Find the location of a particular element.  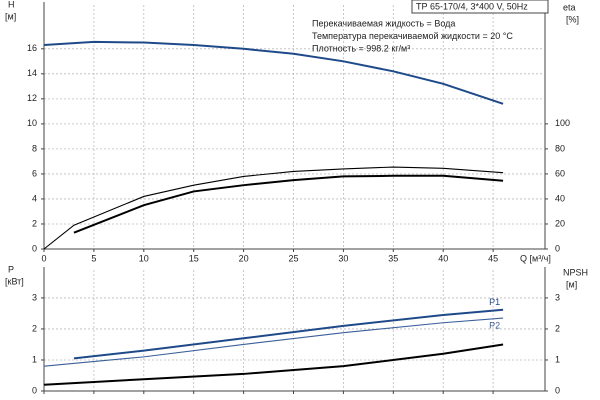

y2-axis-unit: [%] is located at coordinates (572, 19).